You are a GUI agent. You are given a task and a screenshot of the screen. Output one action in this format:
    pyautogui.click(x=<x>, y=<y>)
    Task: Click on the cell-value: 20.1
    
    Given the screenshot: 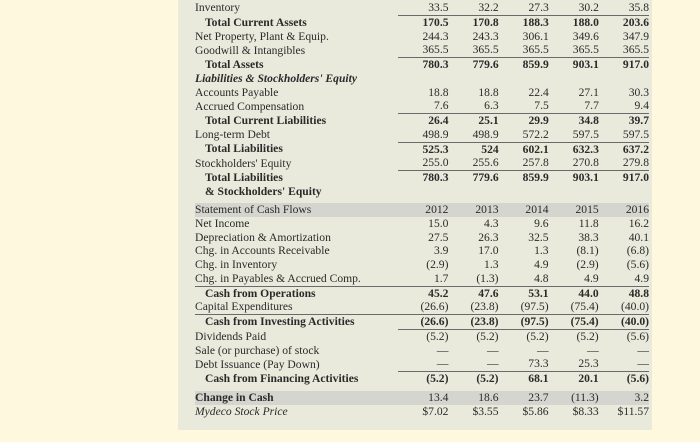 What is the action you would take?
    pyautogui.click(x=588, y=378)
    